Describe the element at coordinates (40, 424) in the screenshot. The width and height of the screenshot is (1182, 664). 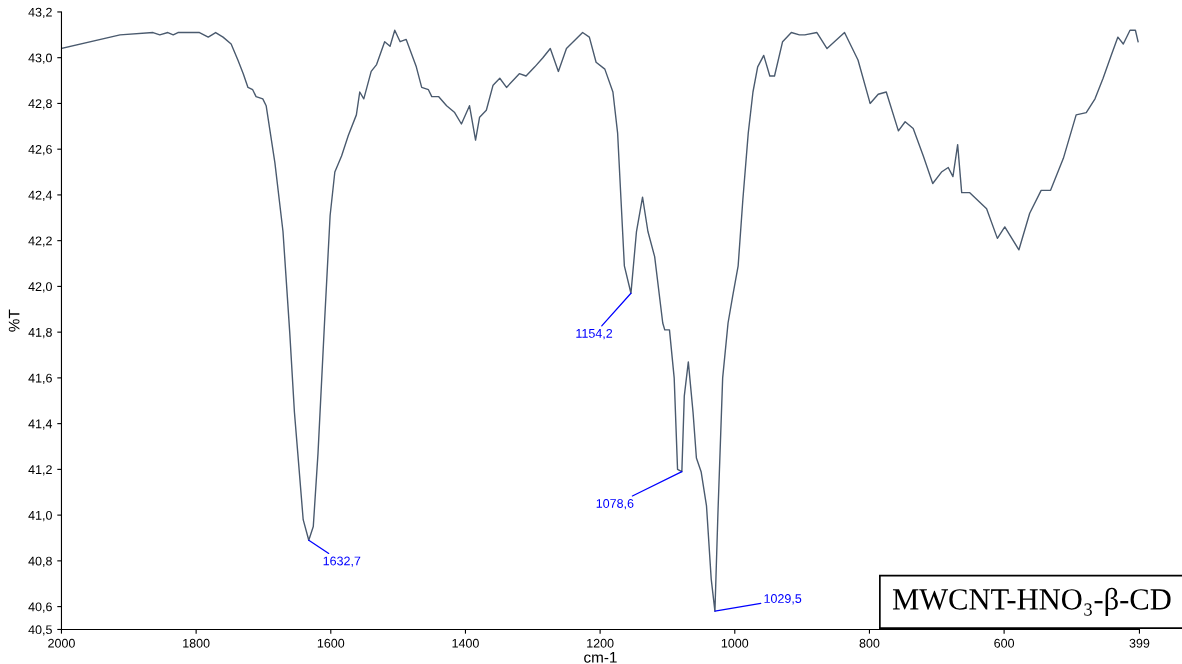
I see `y-tick-label: 41,4` at that location.